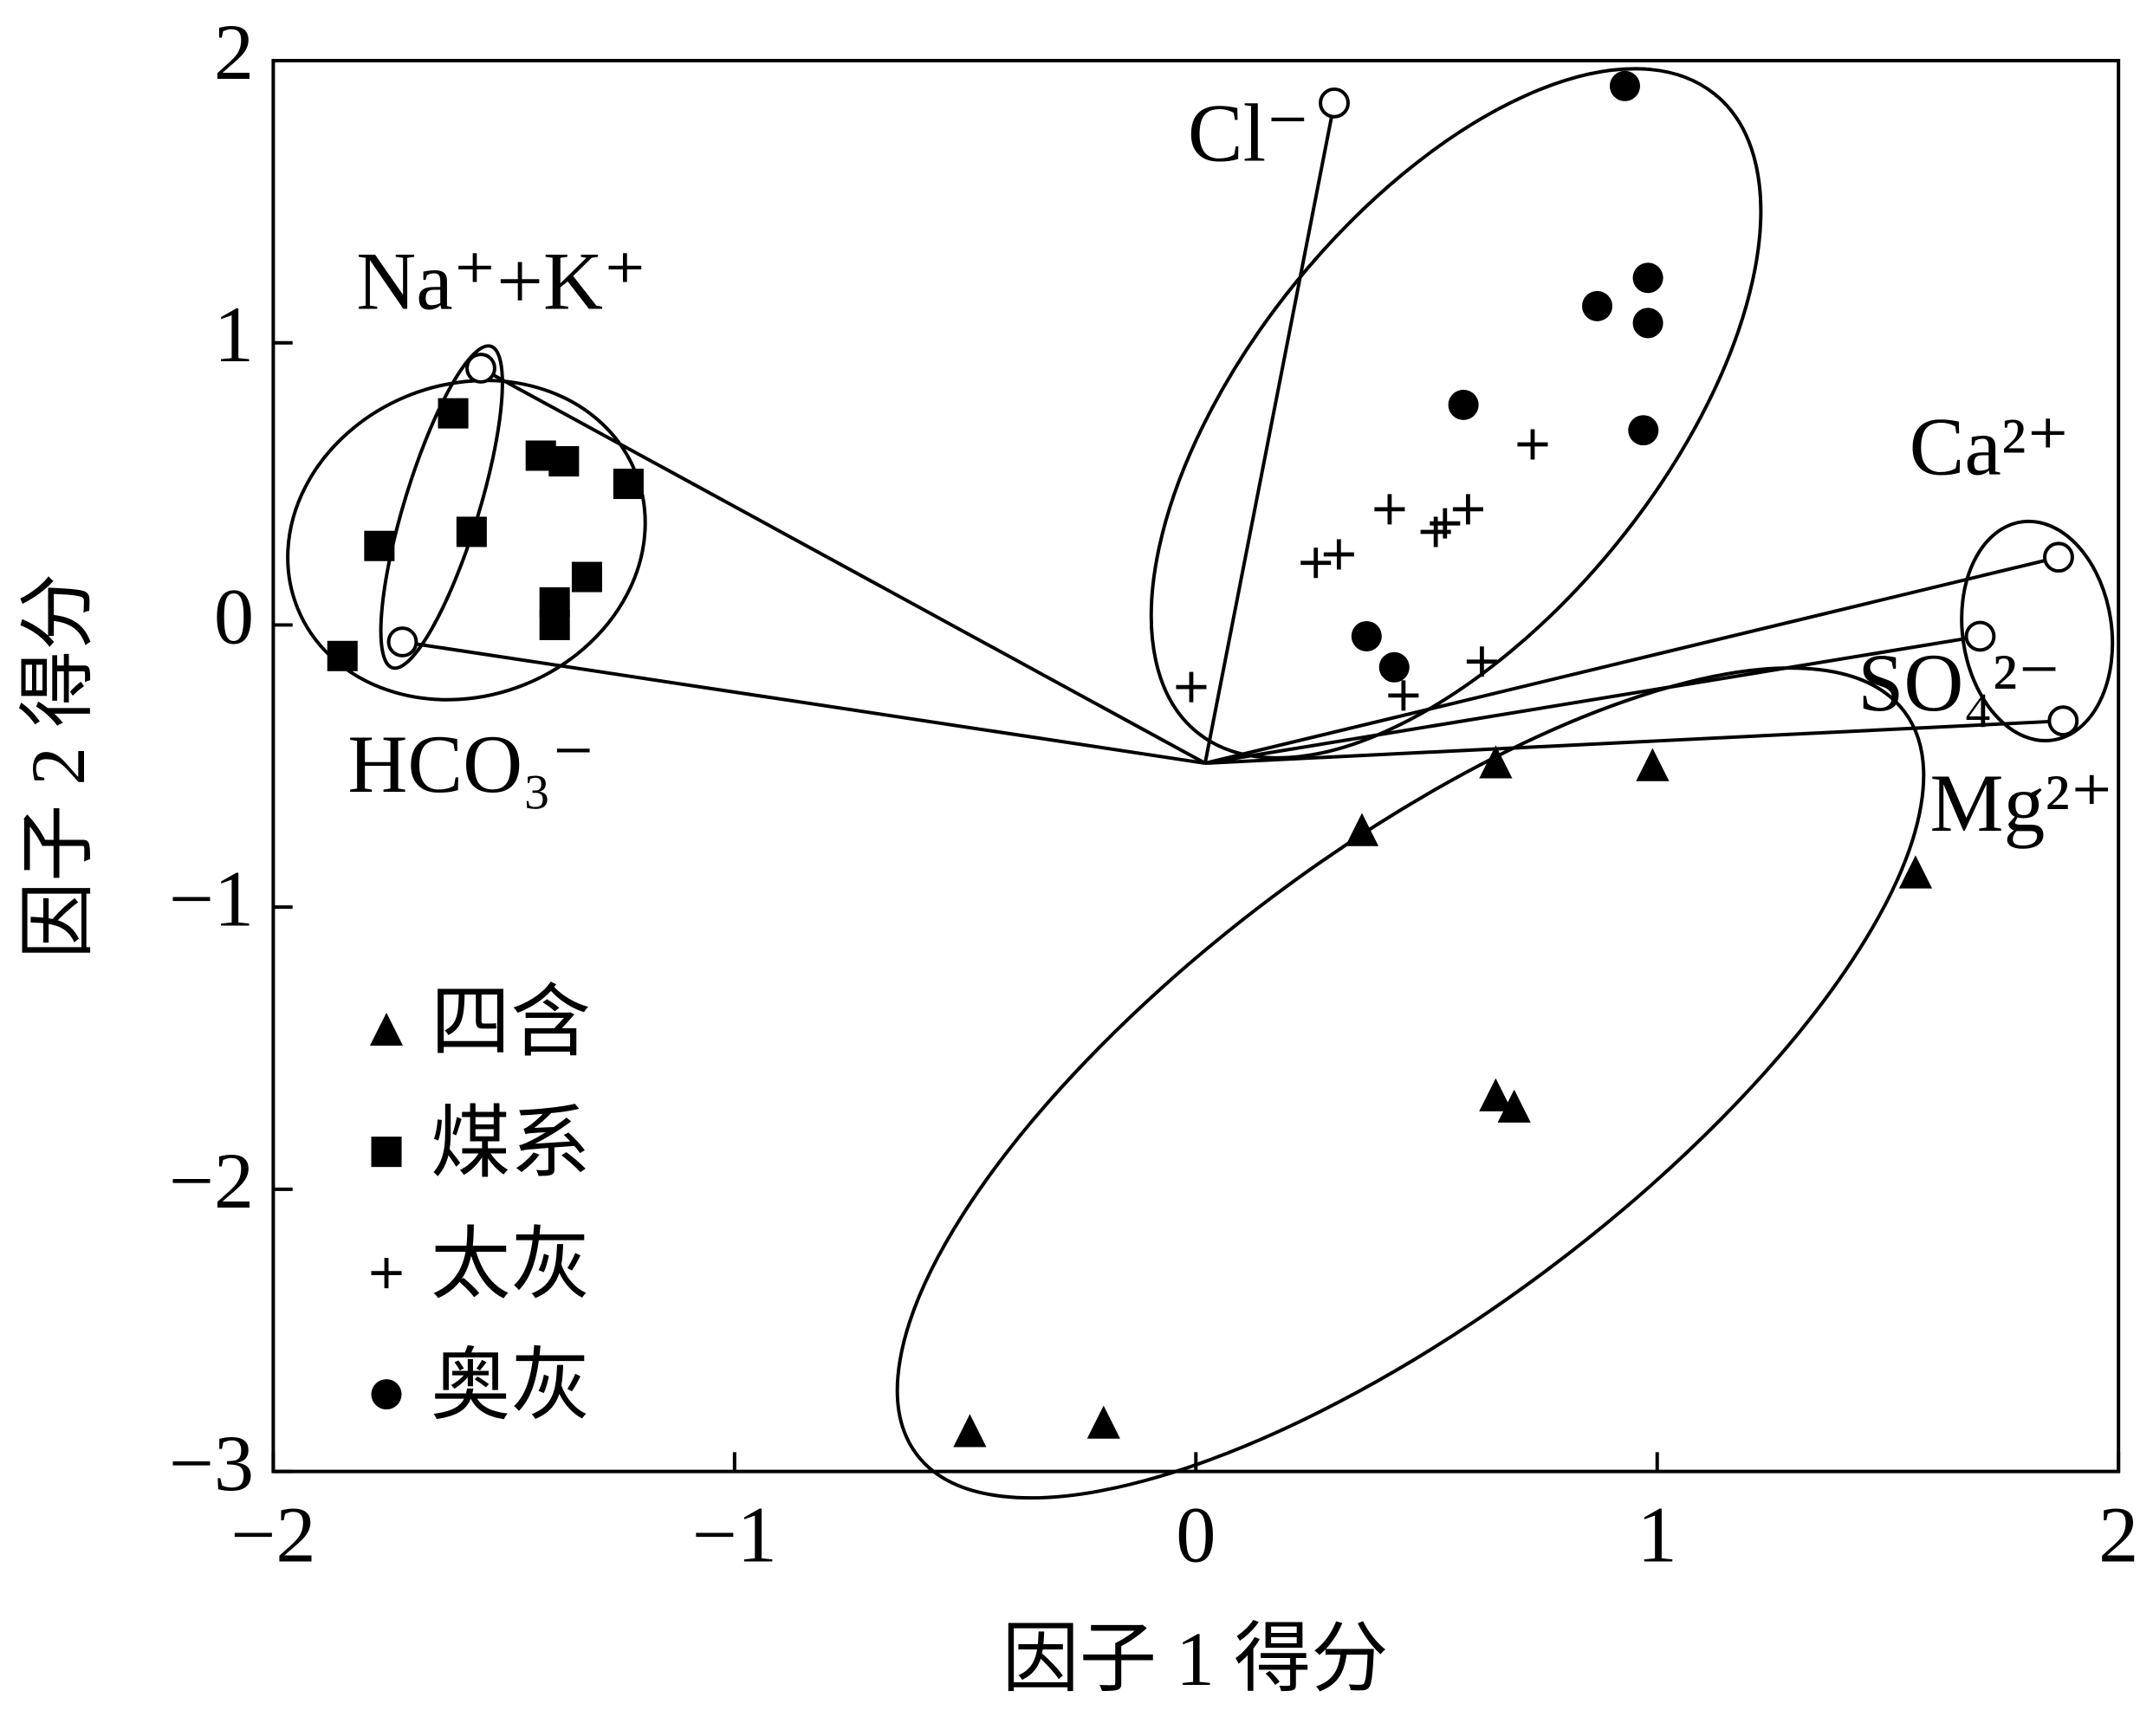 The width and height of the screenshot is (2153, 1736). I want to click on vector-label: Mg²⁺, so click(2022, 803).